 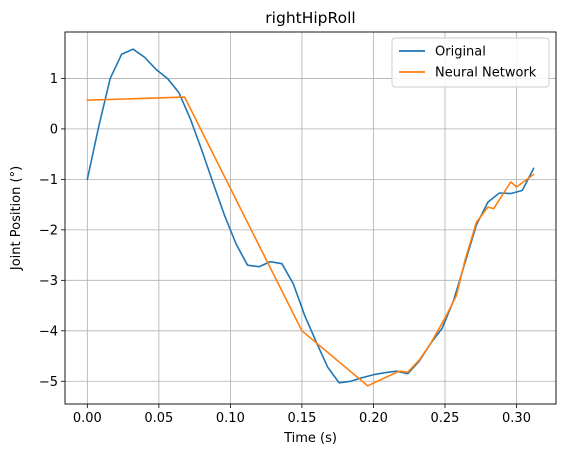 I want to click on x-tick-label: 0.10, so click(x=230, y=418).